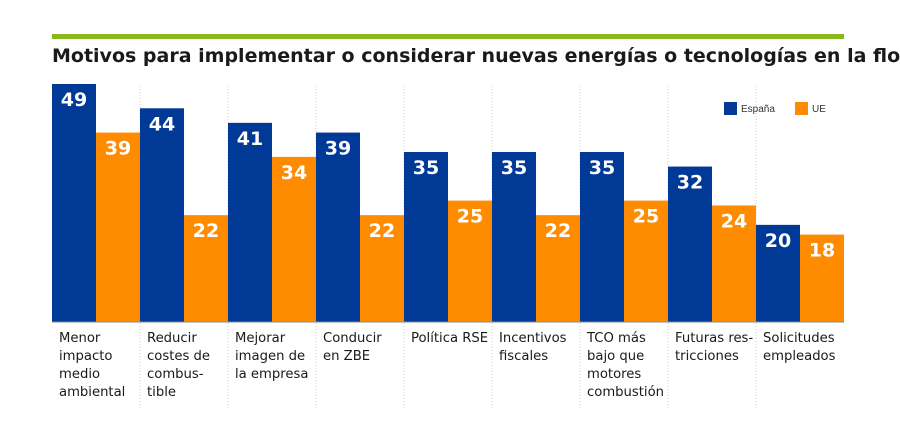 The height and width of the screenshot is (442, 900). I want to click on value-label-ue-6: 25, so click(646, 217).